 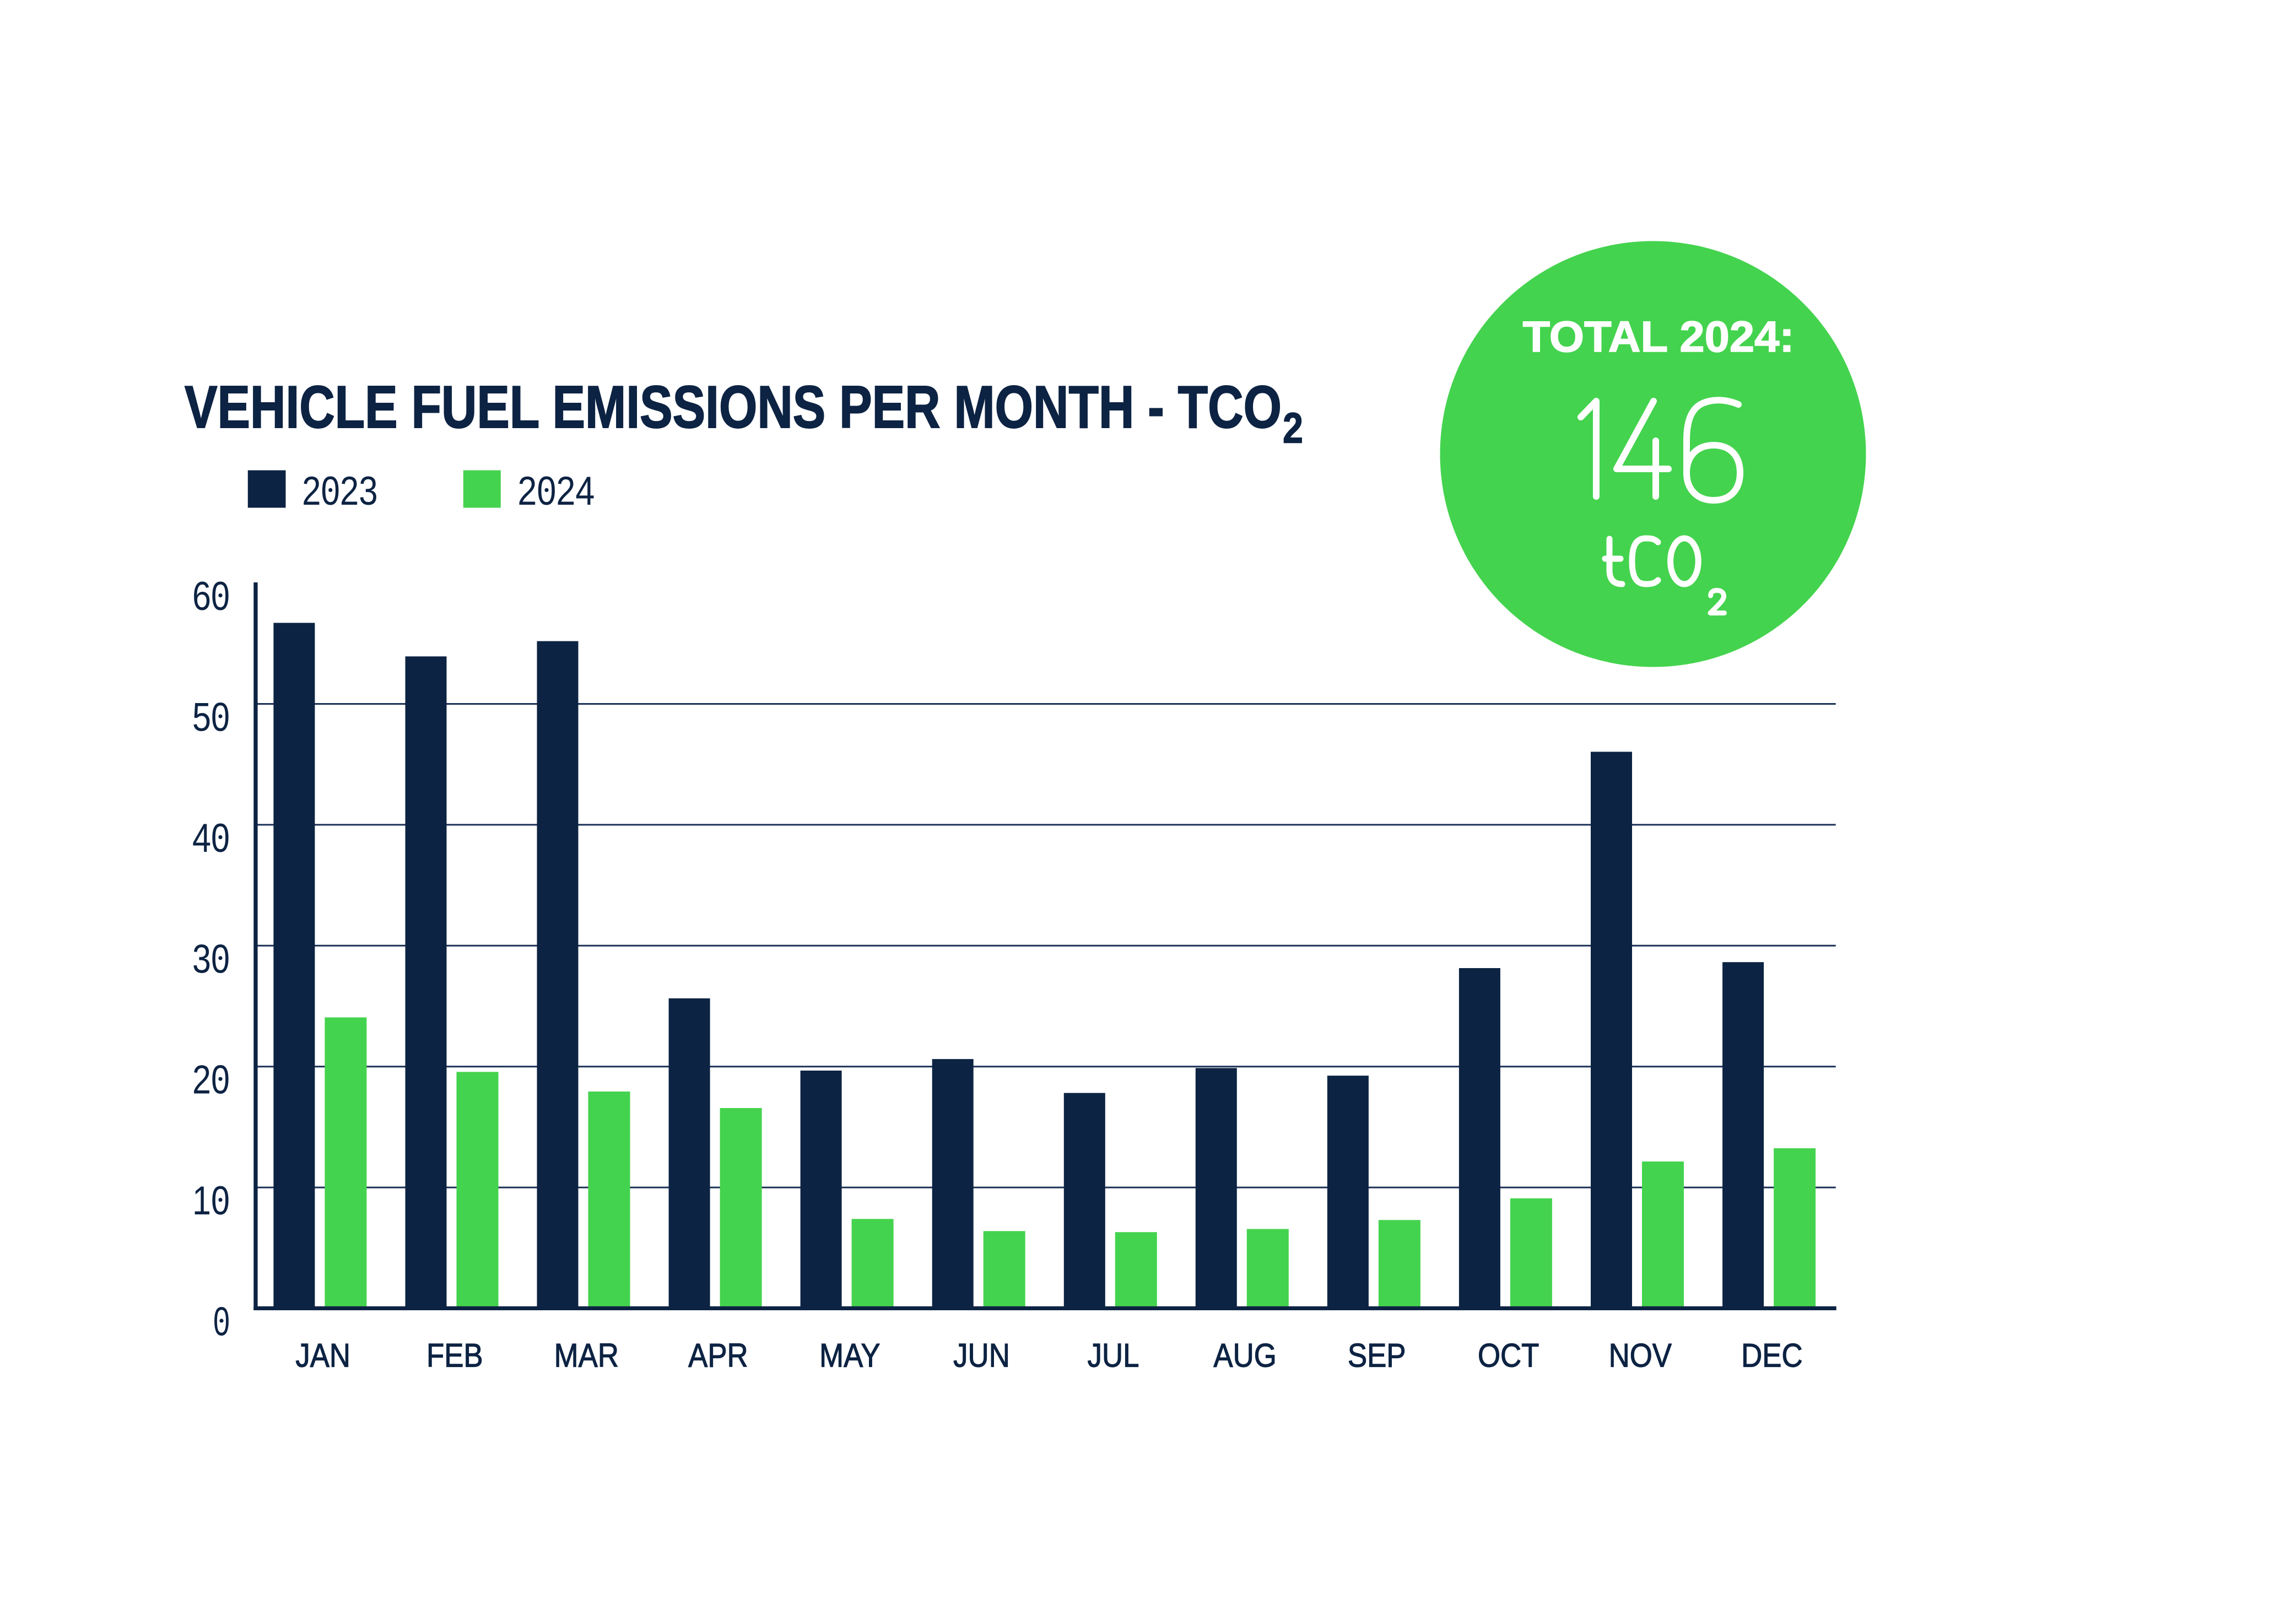 What do you see at coordinates (1377, 1355) in the screenshot?
I see `svg-text: SEP` at bounding box center [1377, 1355].